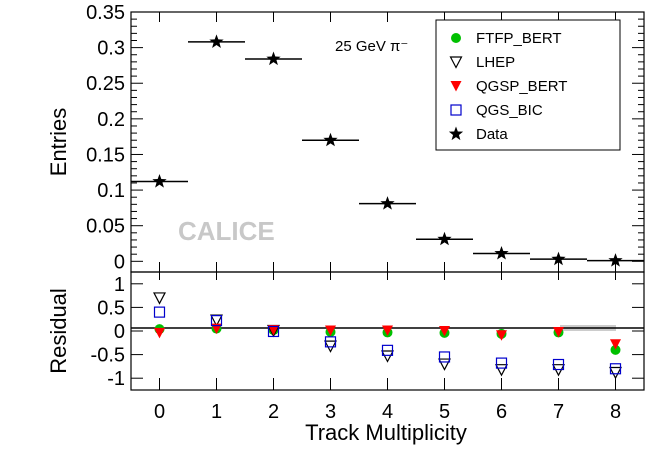 The image size is (664, 456). Describe the element at coordinates (105, 13) in the screenshot. I see `top-y-tick-label: 0.35` at that location.